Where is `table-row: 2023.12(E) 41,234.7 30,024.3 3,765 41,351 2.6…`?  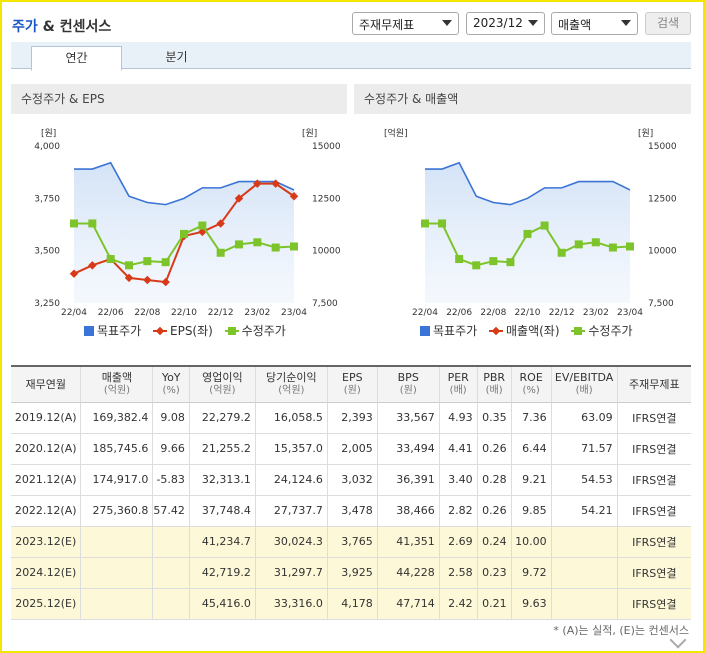 table-row: 2023.12(E) 41,234.7 30,024.3 3,765 41,351 2.6… is located at coordinates (351, 542).